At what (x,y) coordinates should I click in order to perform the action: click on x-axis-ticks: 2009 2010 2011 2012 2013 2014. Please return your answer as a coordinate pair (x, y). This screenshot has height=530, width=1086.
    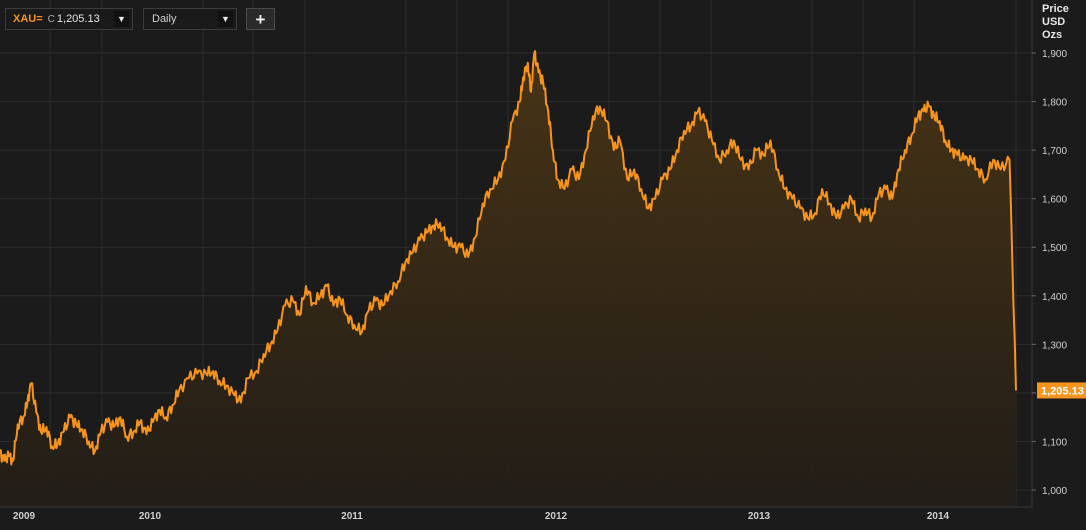
    Looking at the image, I should click on (481, 516).